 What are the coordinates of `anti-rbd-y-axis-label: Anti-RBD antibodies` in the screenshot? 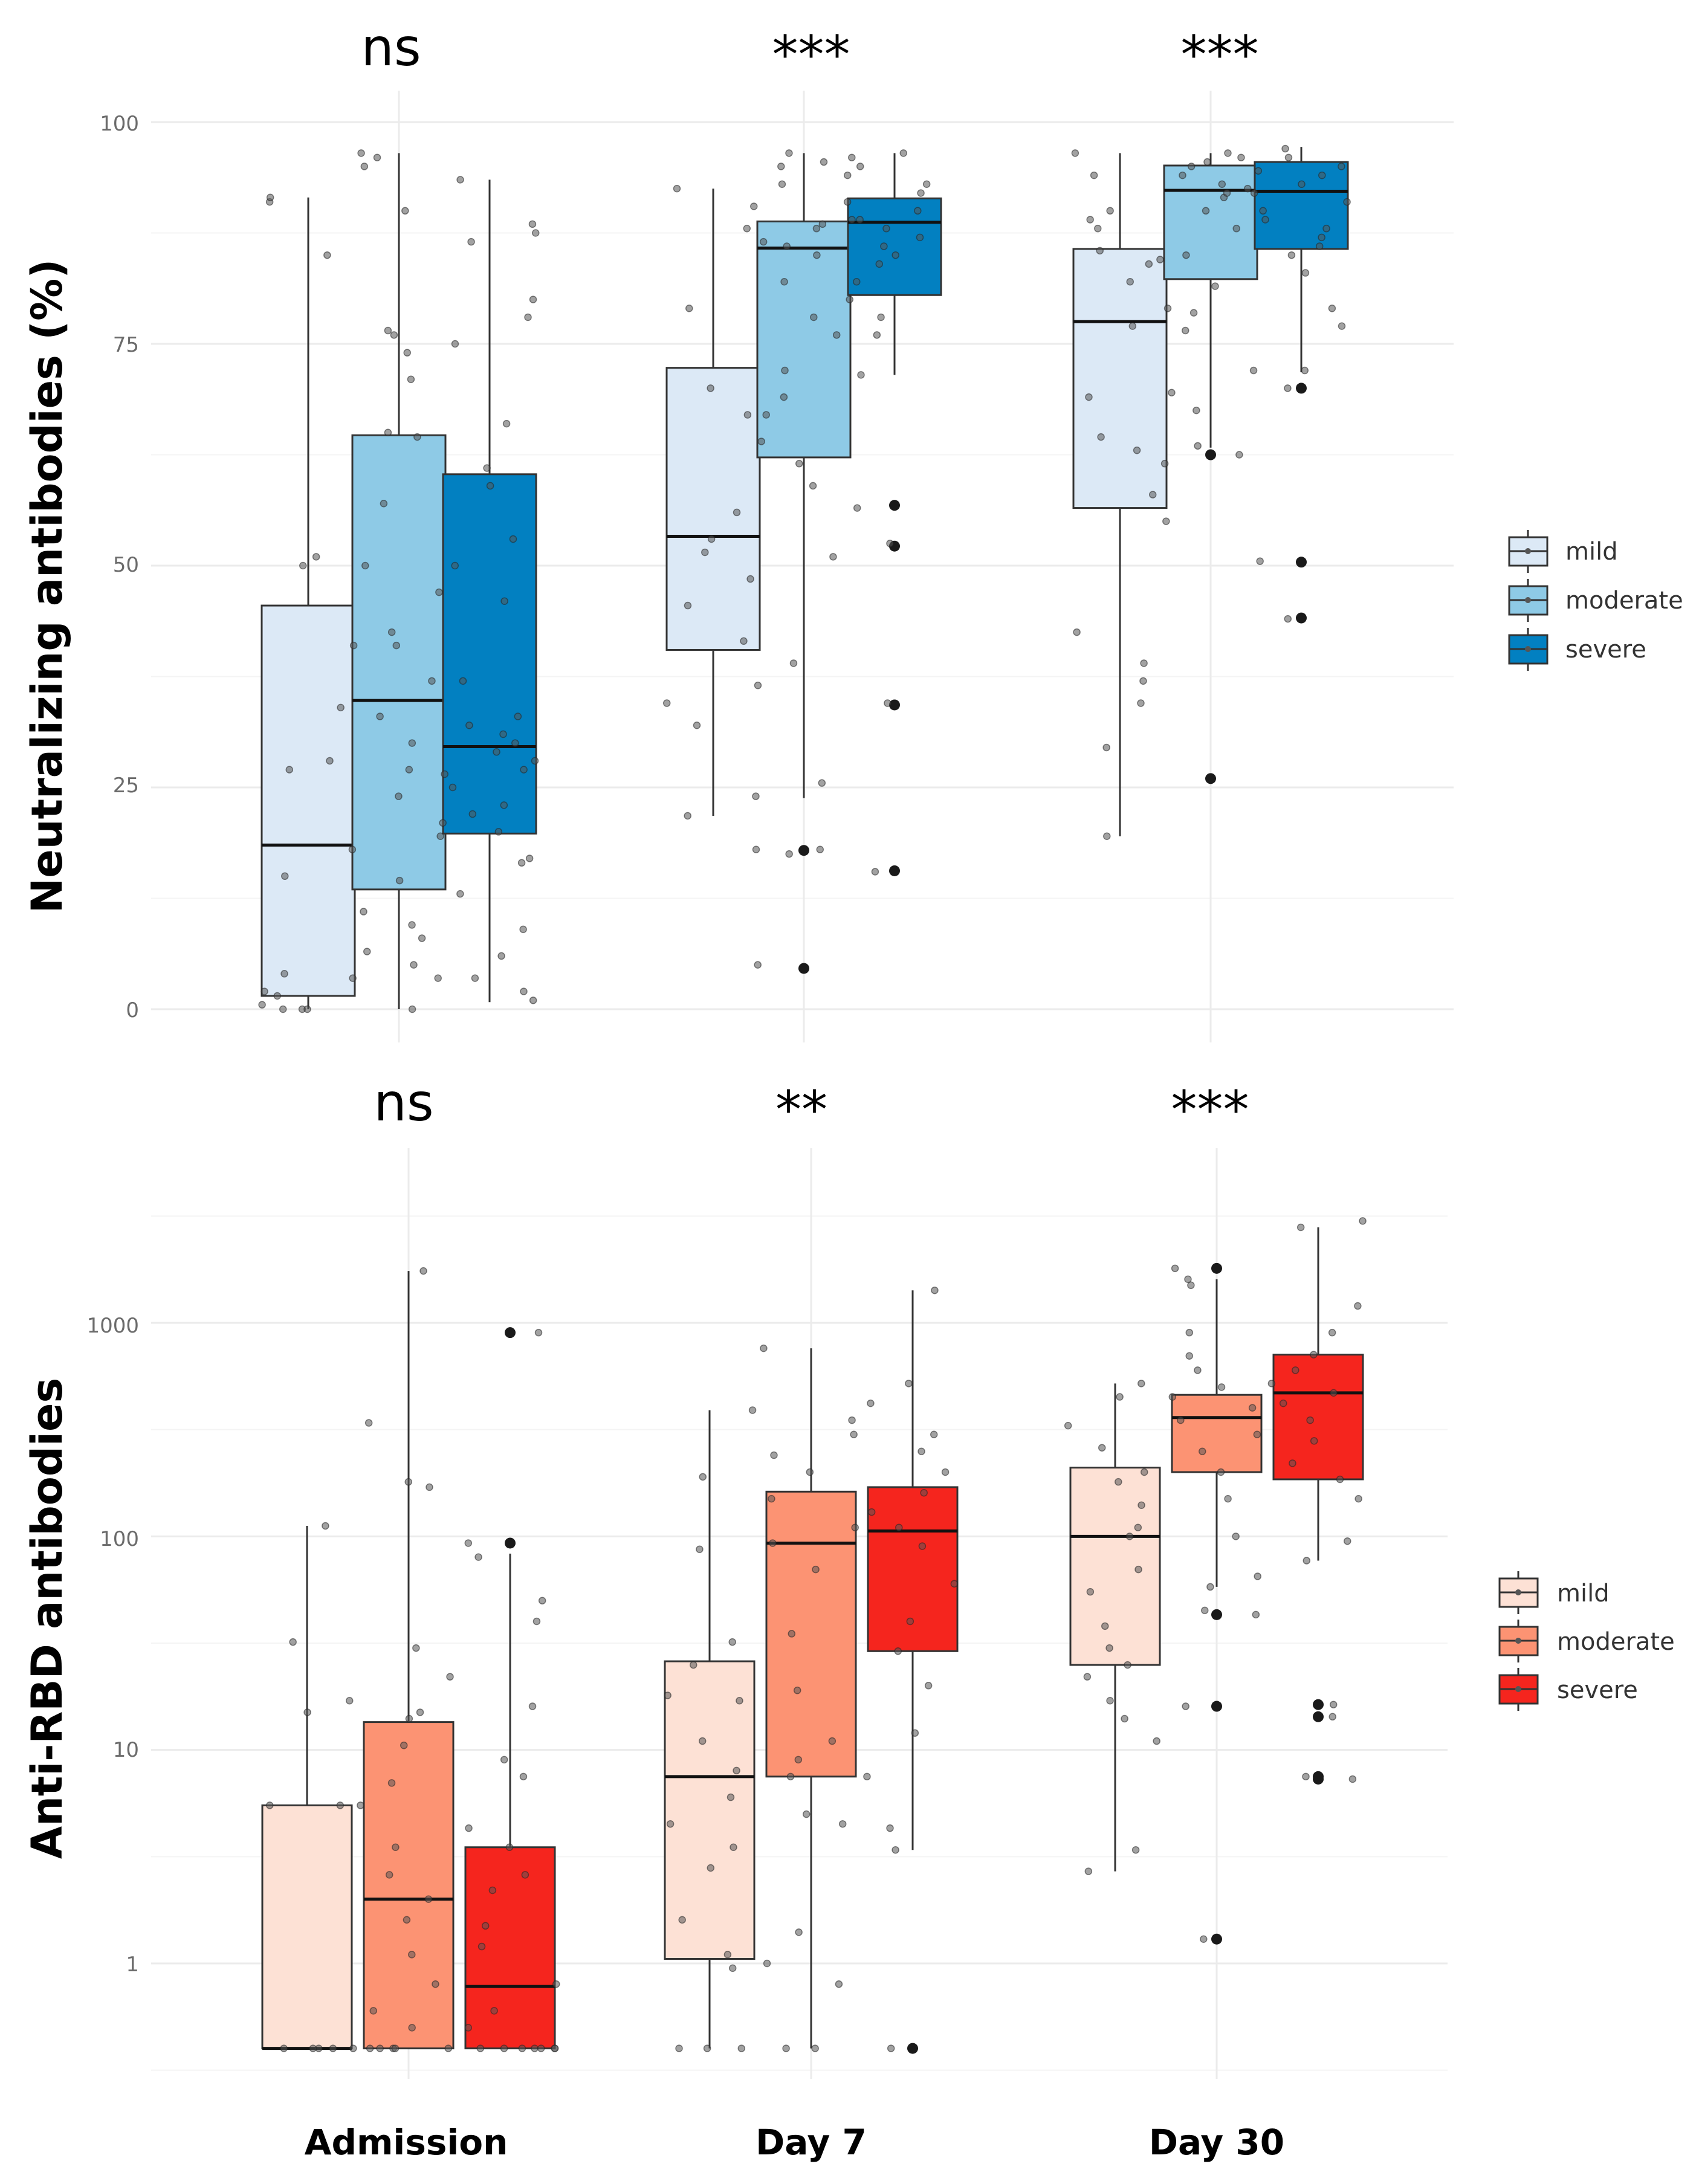 It's located at (47, 1618).